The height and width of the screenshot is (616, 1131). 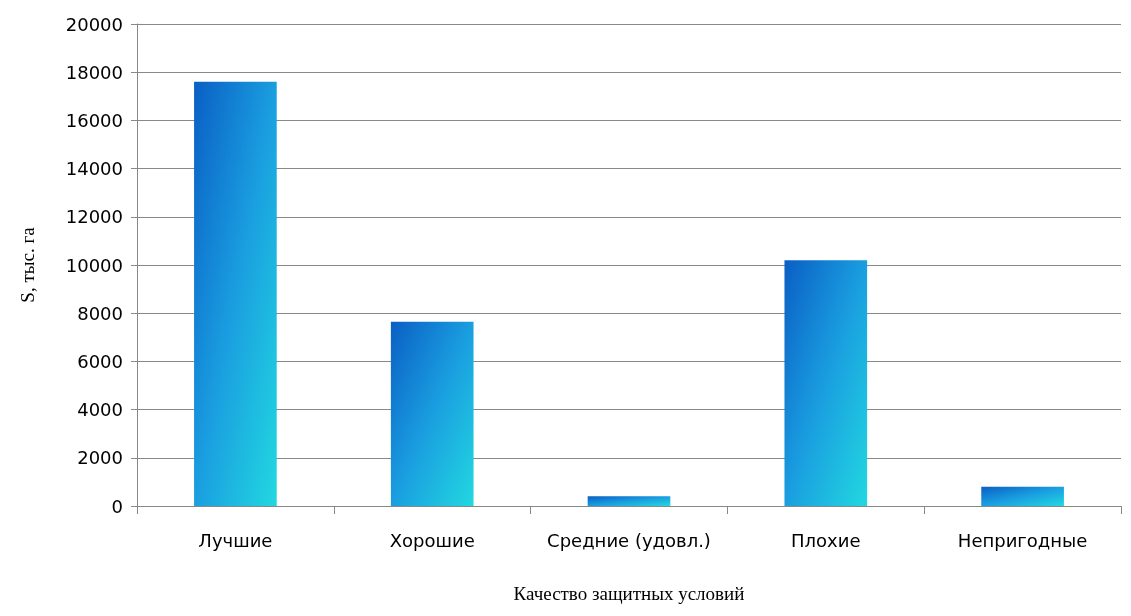 I want to click on x-tick-label: Хорошие, so click(x=432, y=540).